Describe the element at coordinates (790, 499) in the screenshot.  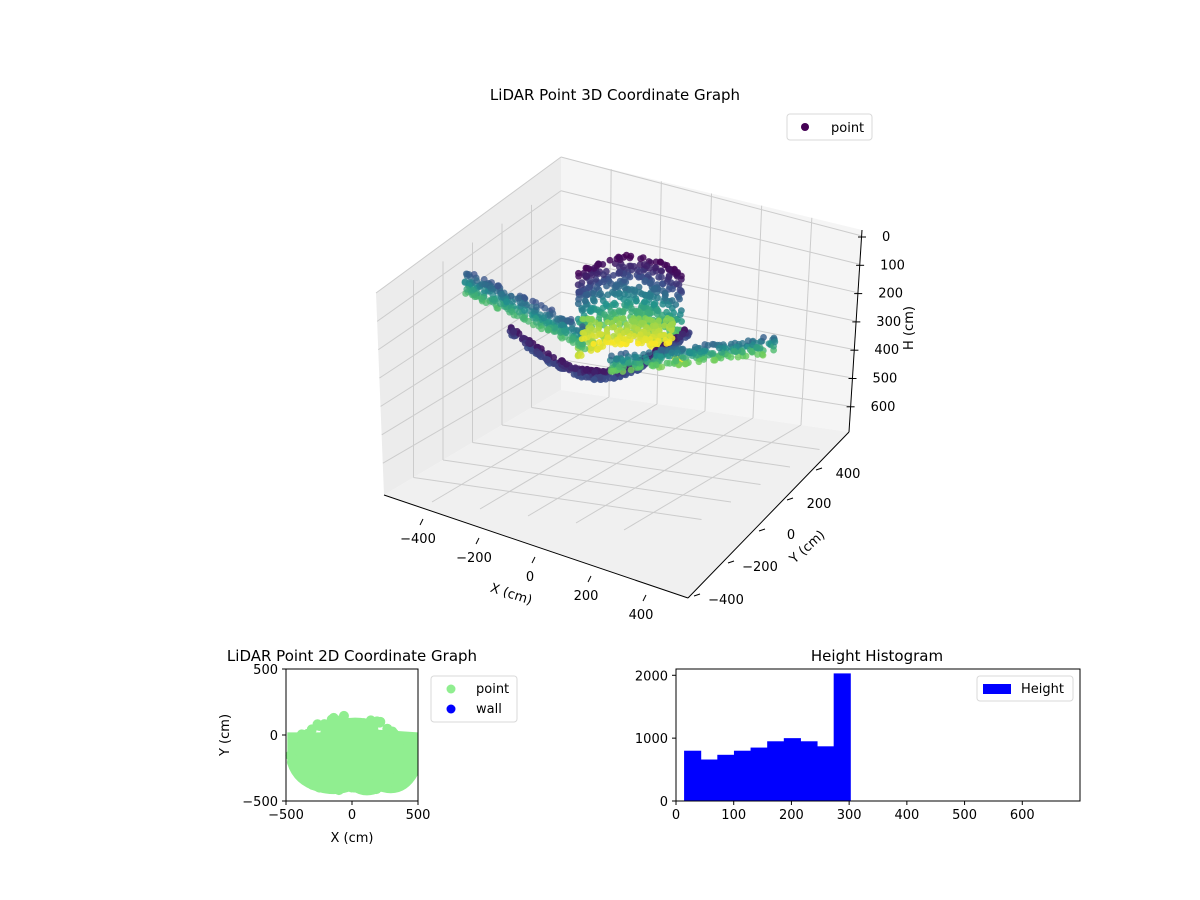
I see `y-tick-mark-3d` at that location.